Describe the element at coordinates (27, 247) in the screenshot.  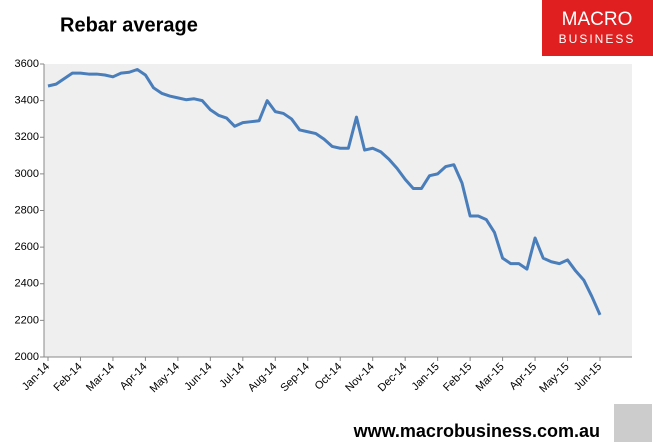
I see `y-tick-label: 2600` at that location.